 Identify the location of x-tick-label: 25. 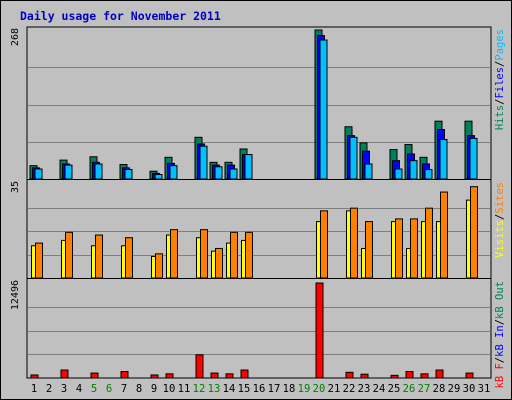
(394, 389).